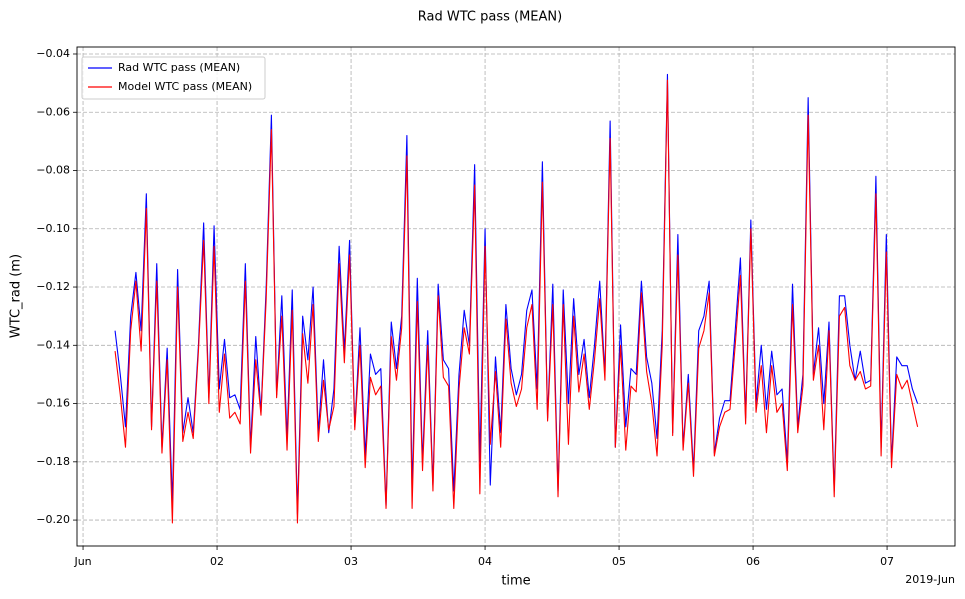 The width and height of the screenshot is (965, 599). What do you see at coordinates (53, 286) in the screenshot?
I see `y-tick-label: −0.12` at bounding box center [53, 286].